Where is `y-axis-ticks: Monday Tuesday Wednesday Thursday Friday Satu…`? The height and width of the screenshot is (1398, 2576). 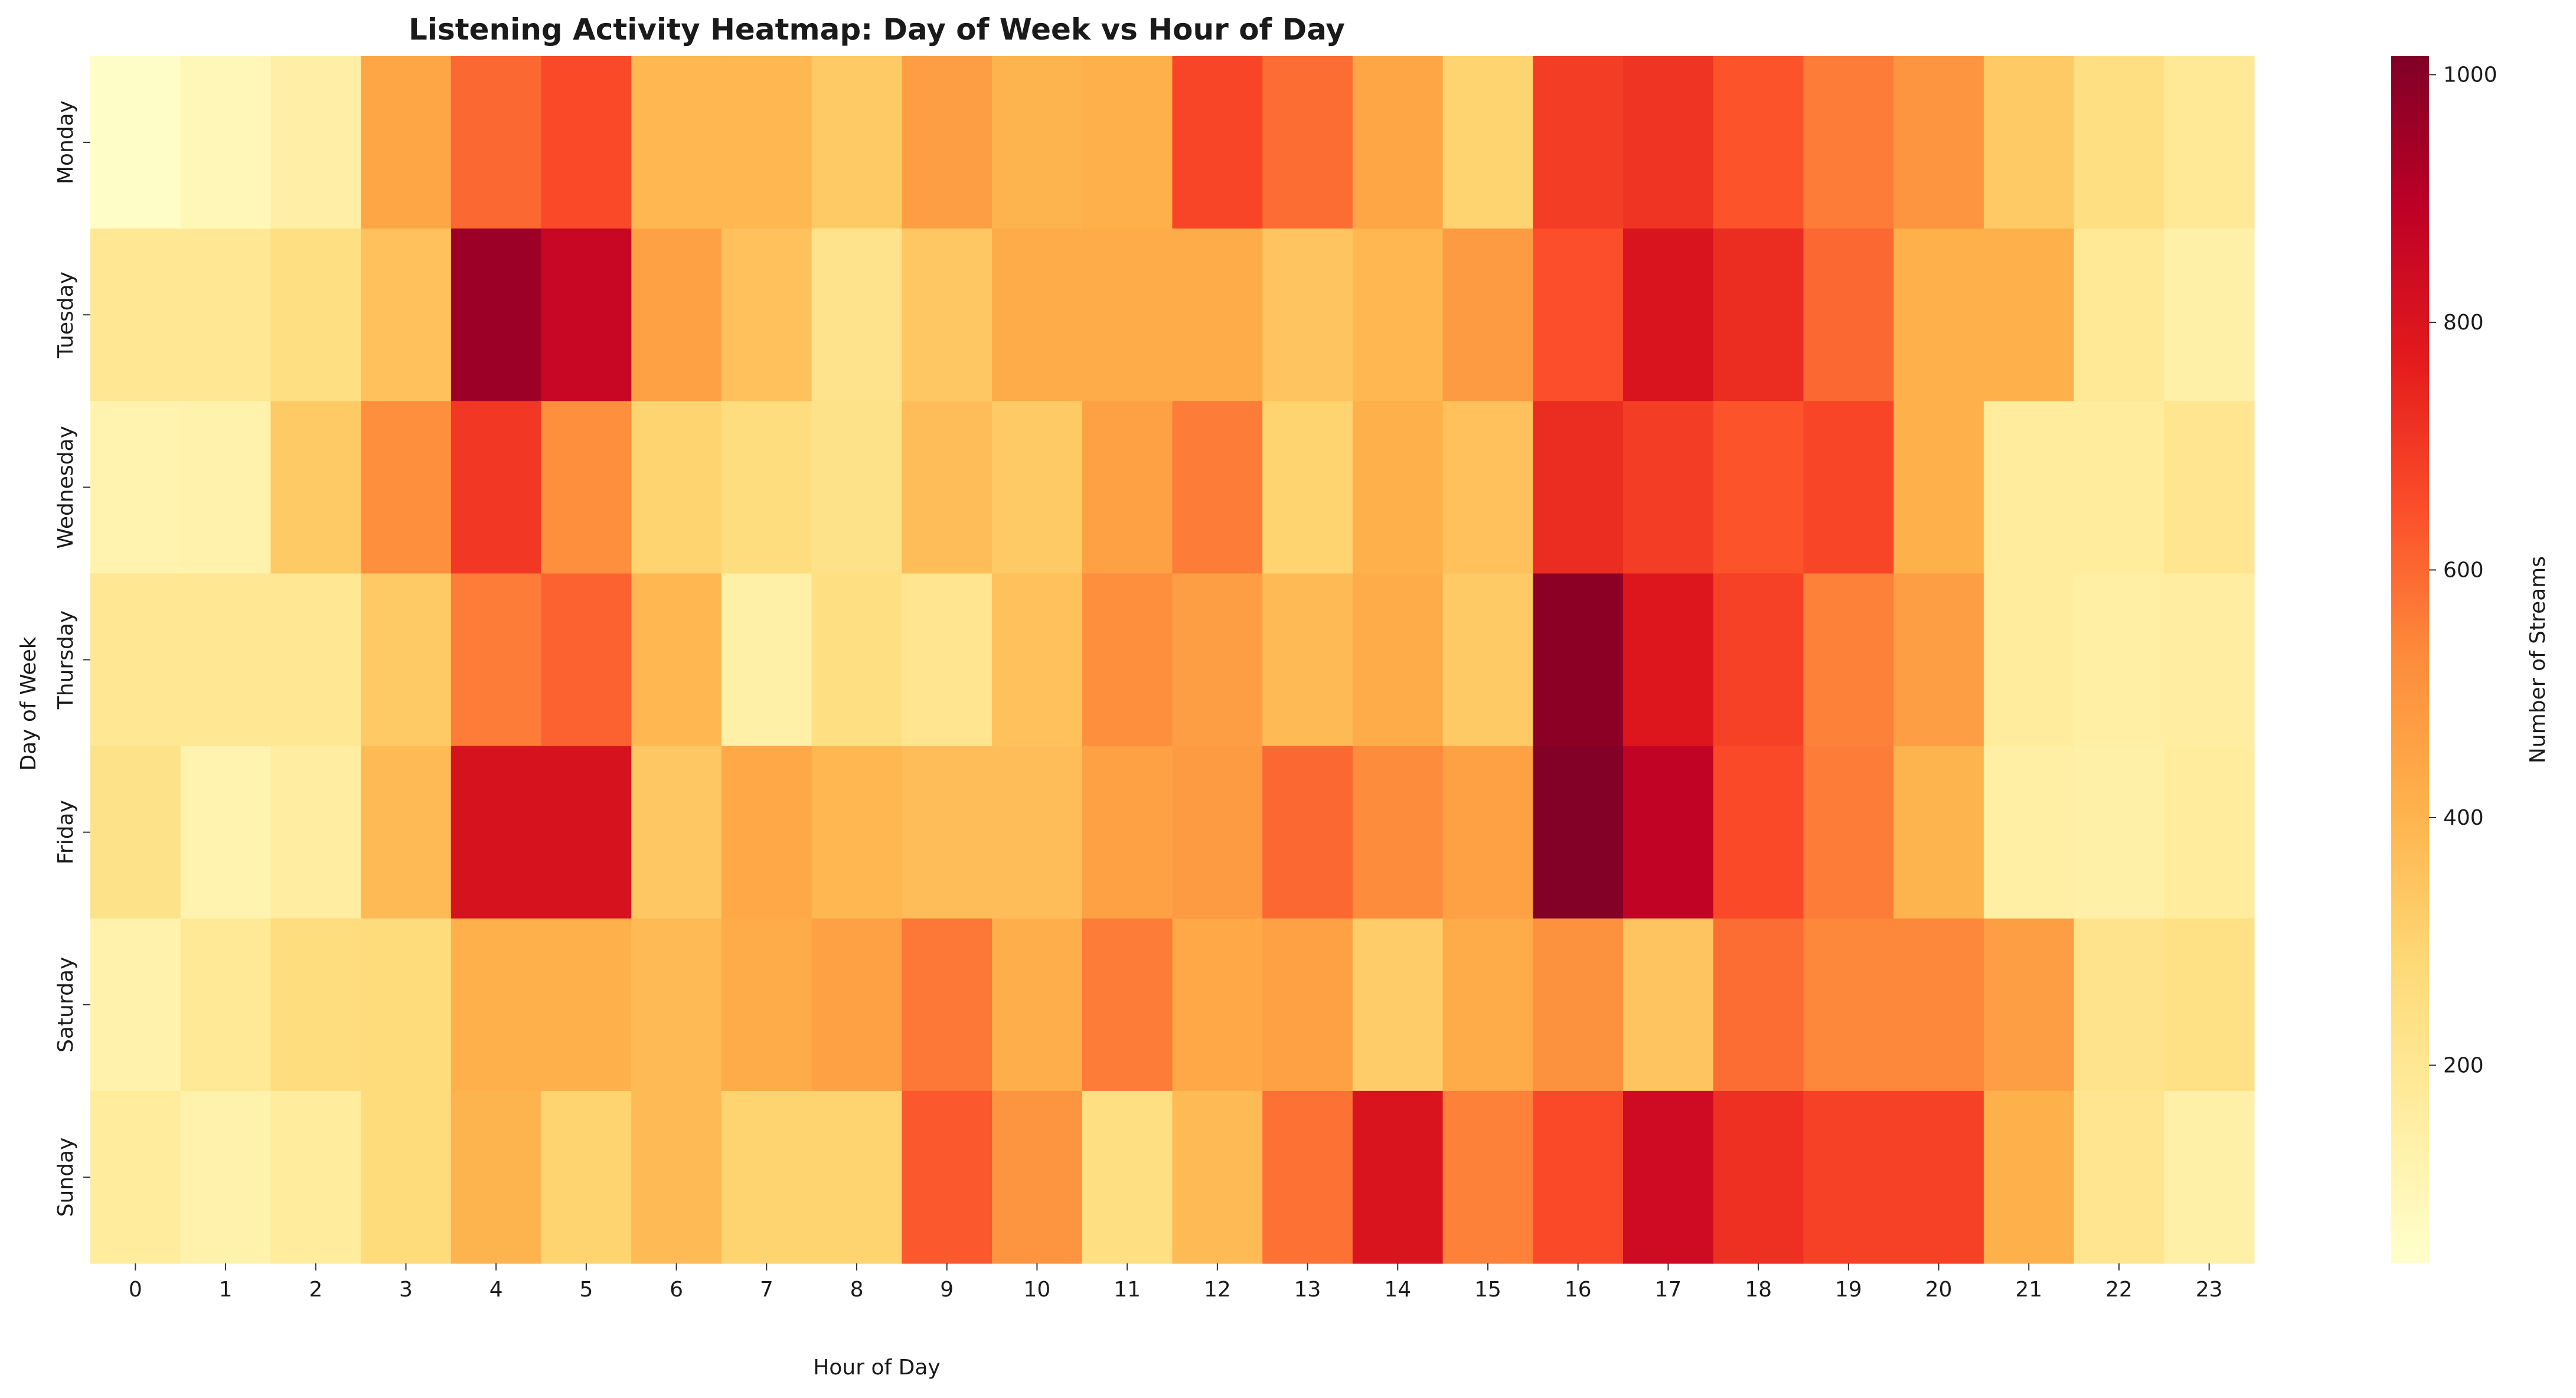
y-axis-ticks: Monday Tuesday Wednesday Thursday Friday Satu… is located at coordinates (72, 658).